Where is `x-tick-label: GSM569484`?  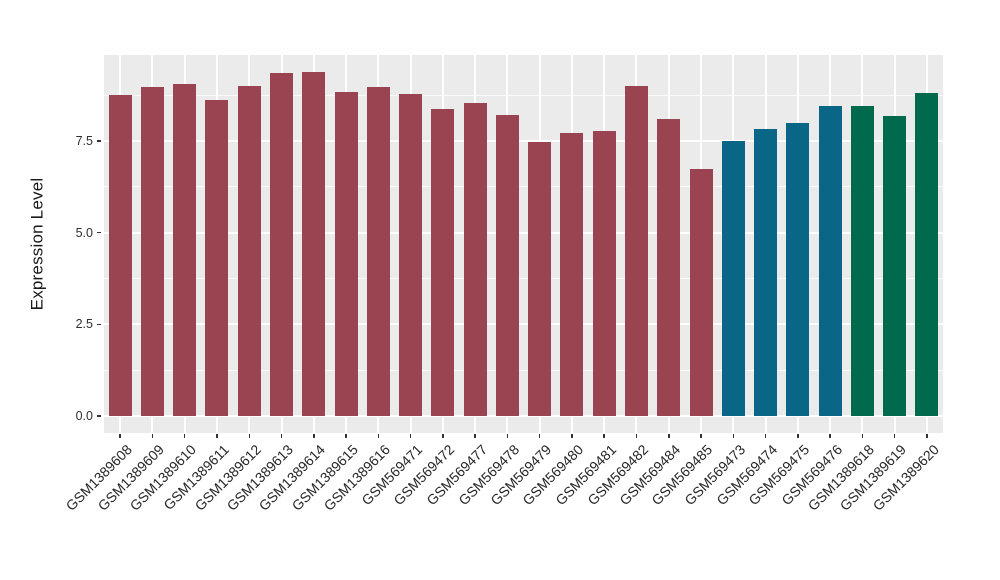 x-tick-label: GSM569484 is located at coordinates (650, 475).